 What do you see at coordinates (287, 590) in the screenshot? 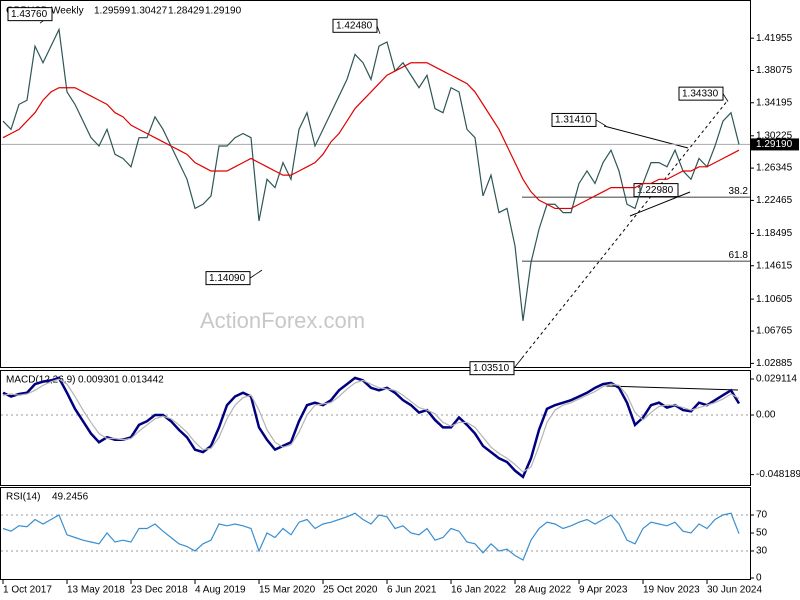
I see `x-tick-label: 15 Mar 2020` at bounding box center [287, 590].